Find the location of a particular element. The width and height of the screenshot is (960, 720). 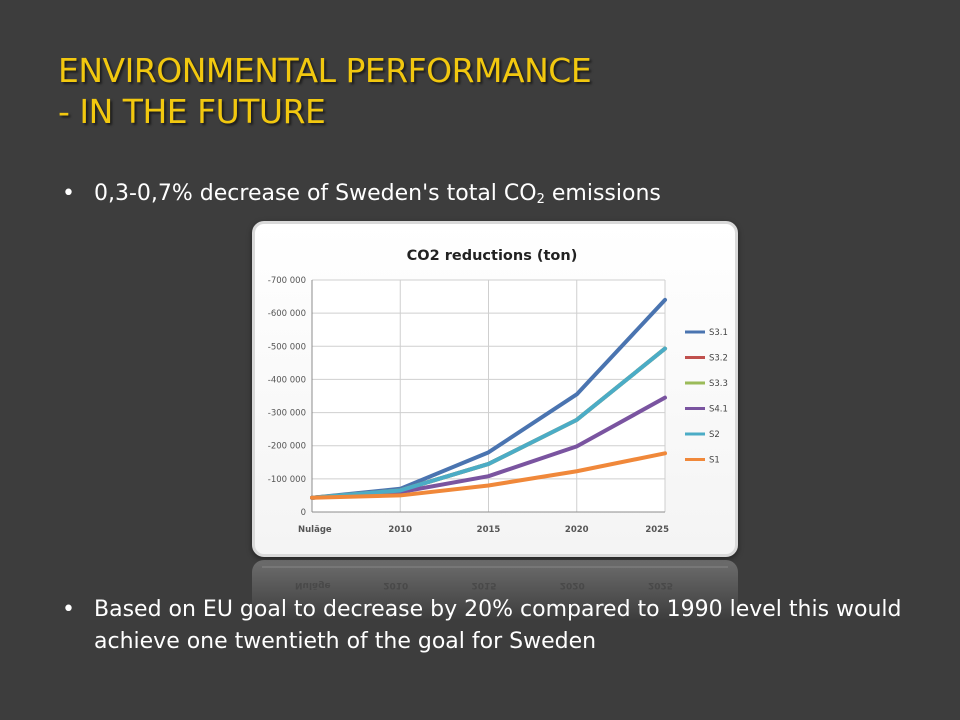

bullet-text-subscript: 2 is located at coordinates (540, 199).